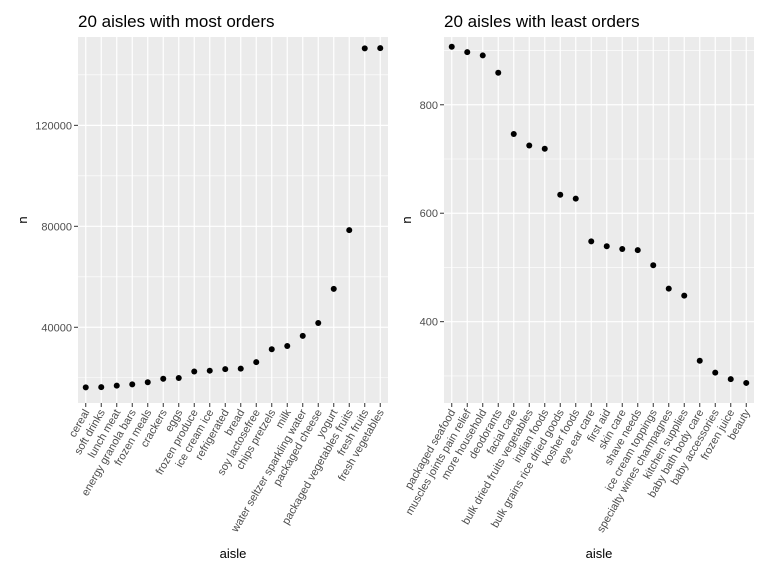 This screenshot has height=576, width=768. I want to click on y-tick-label: 80000, so click(56, 227).